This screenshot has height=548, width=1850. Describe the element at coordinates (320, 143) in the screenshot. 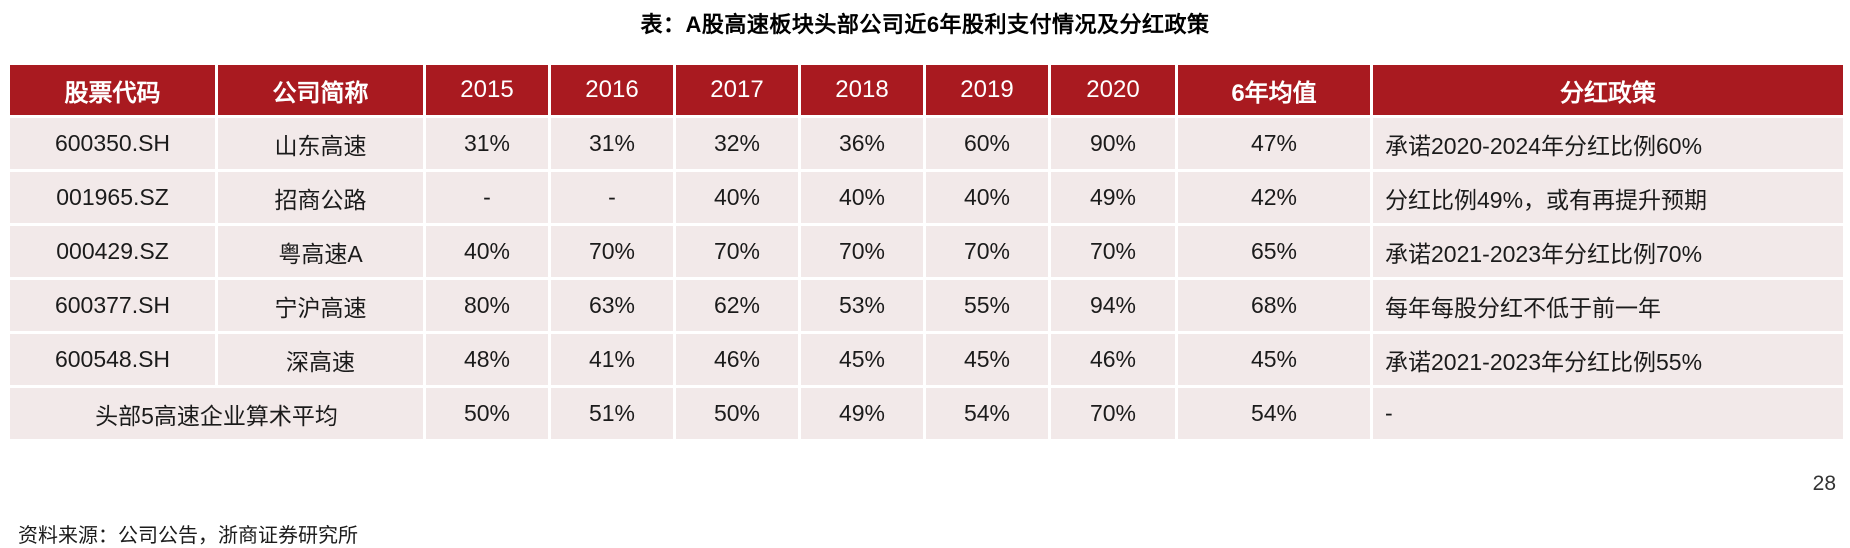

I see `table-cell: 山东高速` at that location.